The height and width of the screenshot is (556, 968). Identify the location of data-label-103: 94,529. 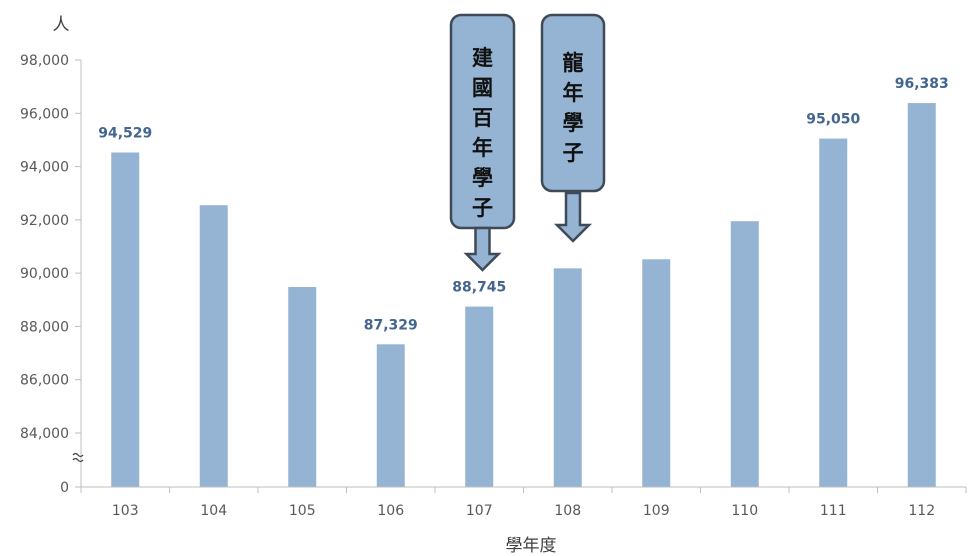
(125, 133).